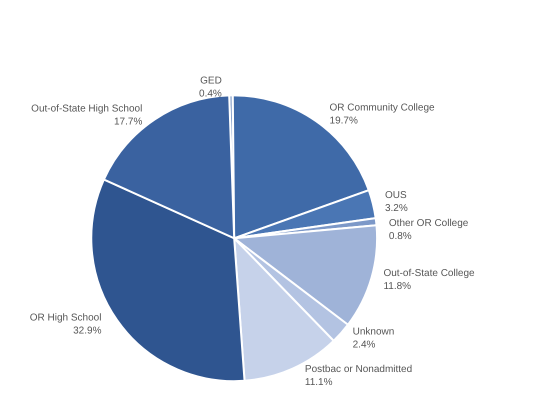  Describe the element at coordinates (364, 344) in the screenshot. I see `data-label: 2.4%` at that location.